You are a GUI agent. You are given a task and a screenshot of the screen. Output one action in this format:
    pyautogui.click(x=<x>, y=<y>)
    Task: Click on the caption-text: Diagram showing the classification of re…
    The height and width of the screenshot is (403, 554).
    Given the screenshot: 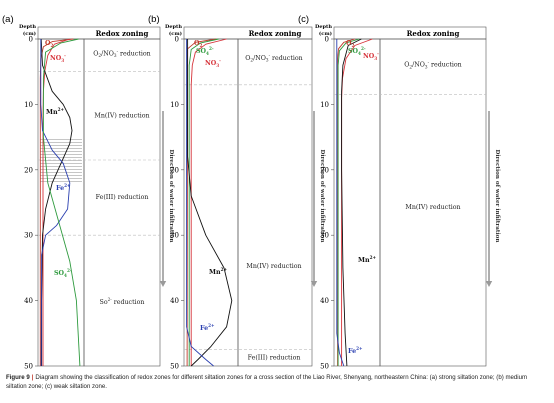 What is the action you would take?
    pyautogui.click(x=267, y=382)
    